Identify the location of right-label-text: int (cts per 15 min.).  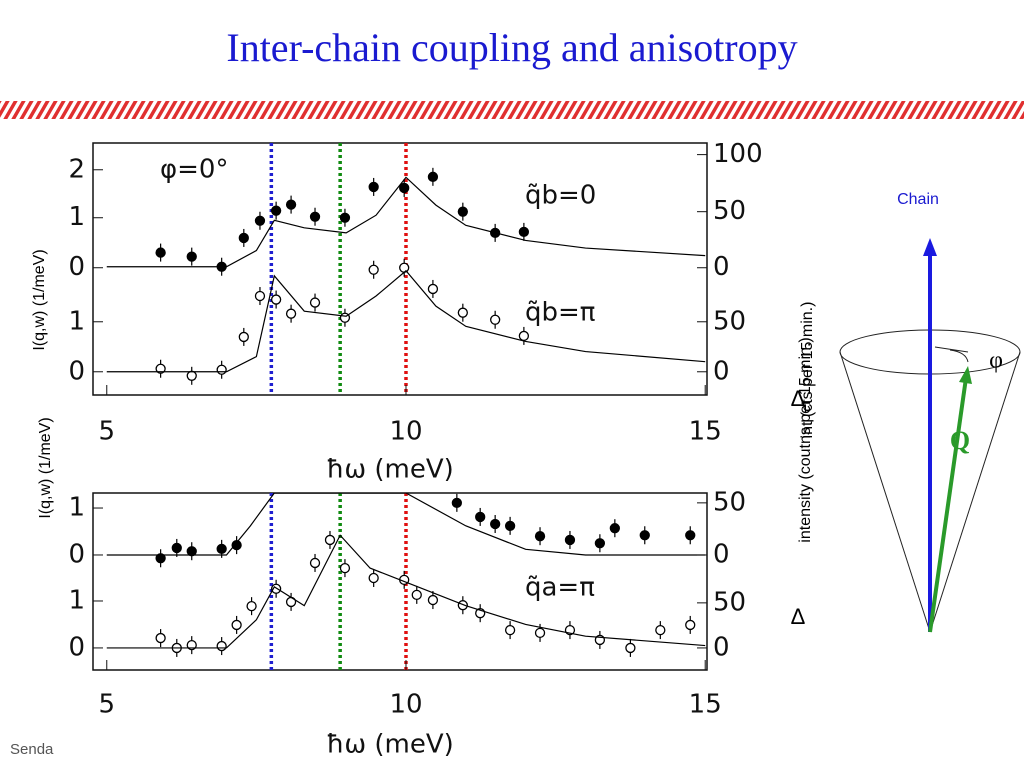
(807, 370).